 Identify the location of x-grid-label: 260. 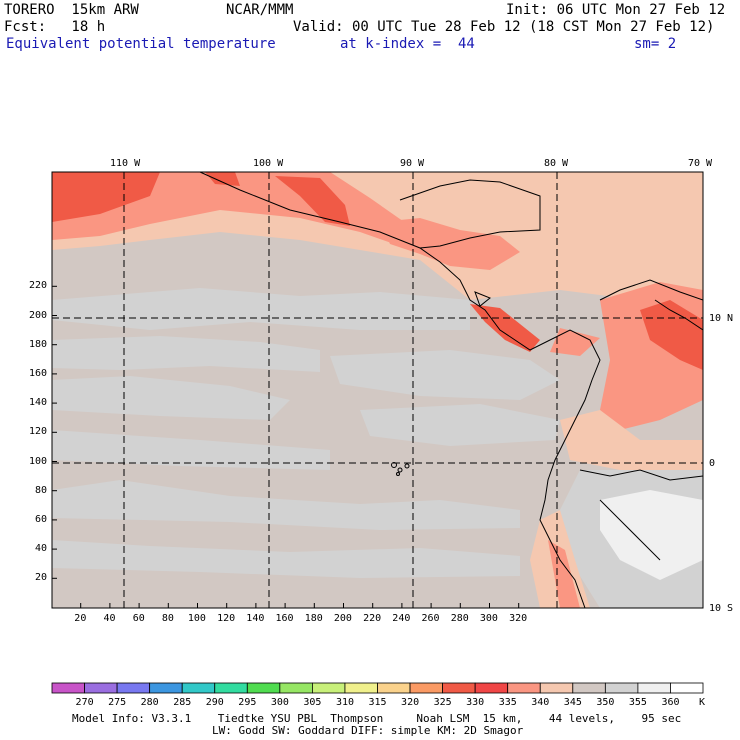
(430, 618).